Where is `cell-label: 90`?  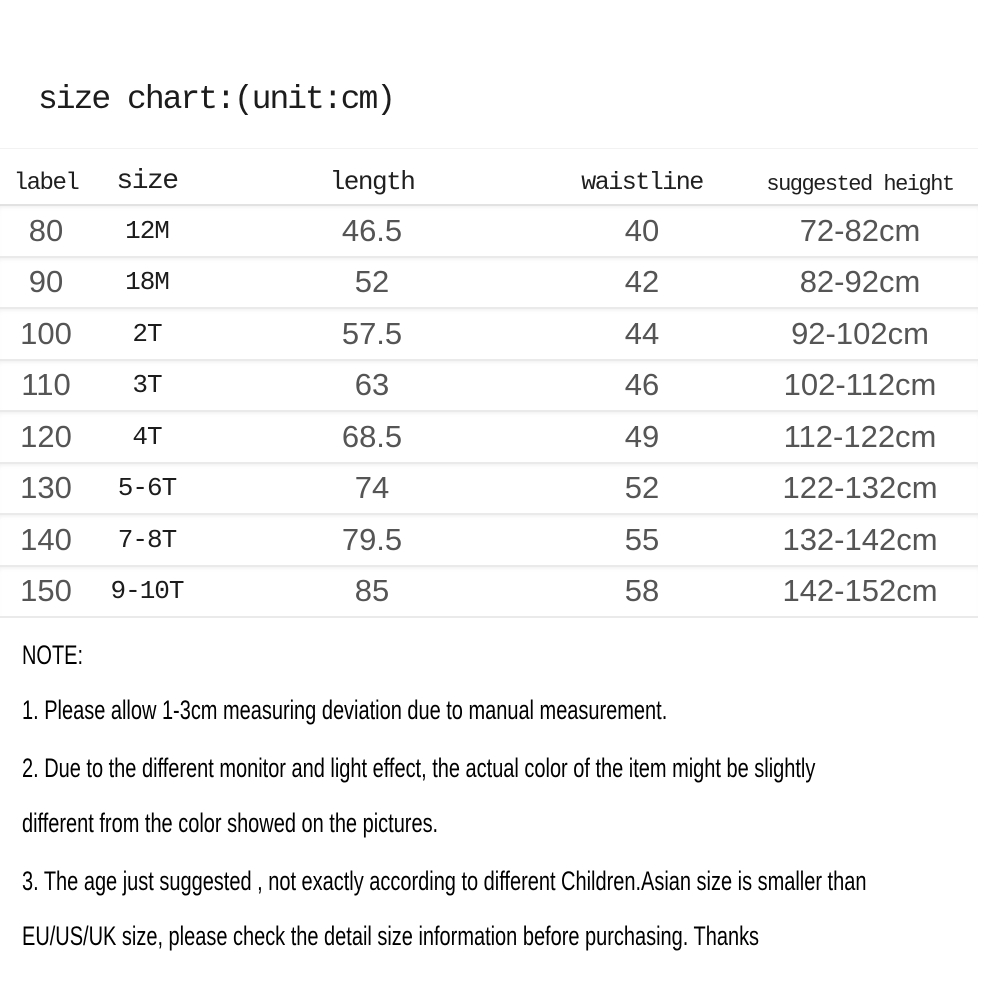 cell-label: 90 is located at coordinates (46, 282).